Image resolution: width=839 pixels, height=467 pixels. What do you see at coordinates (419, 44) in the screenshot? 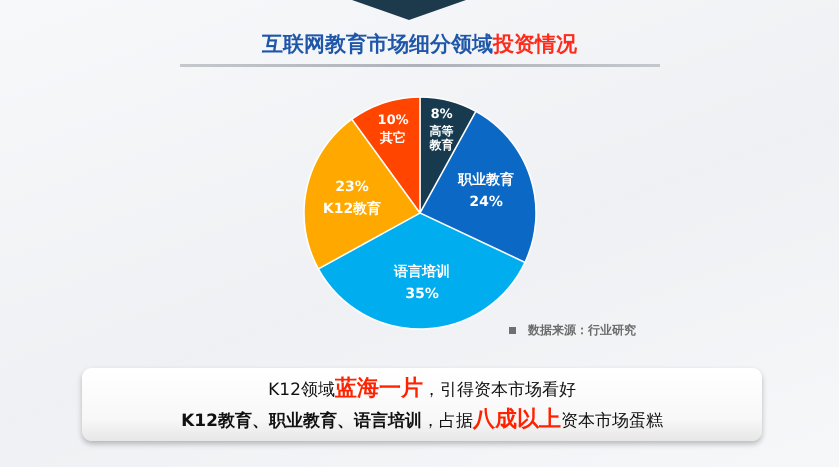
I see `title: 互联网教育市场细分领域投资情况` at bounding box center [419, 44].